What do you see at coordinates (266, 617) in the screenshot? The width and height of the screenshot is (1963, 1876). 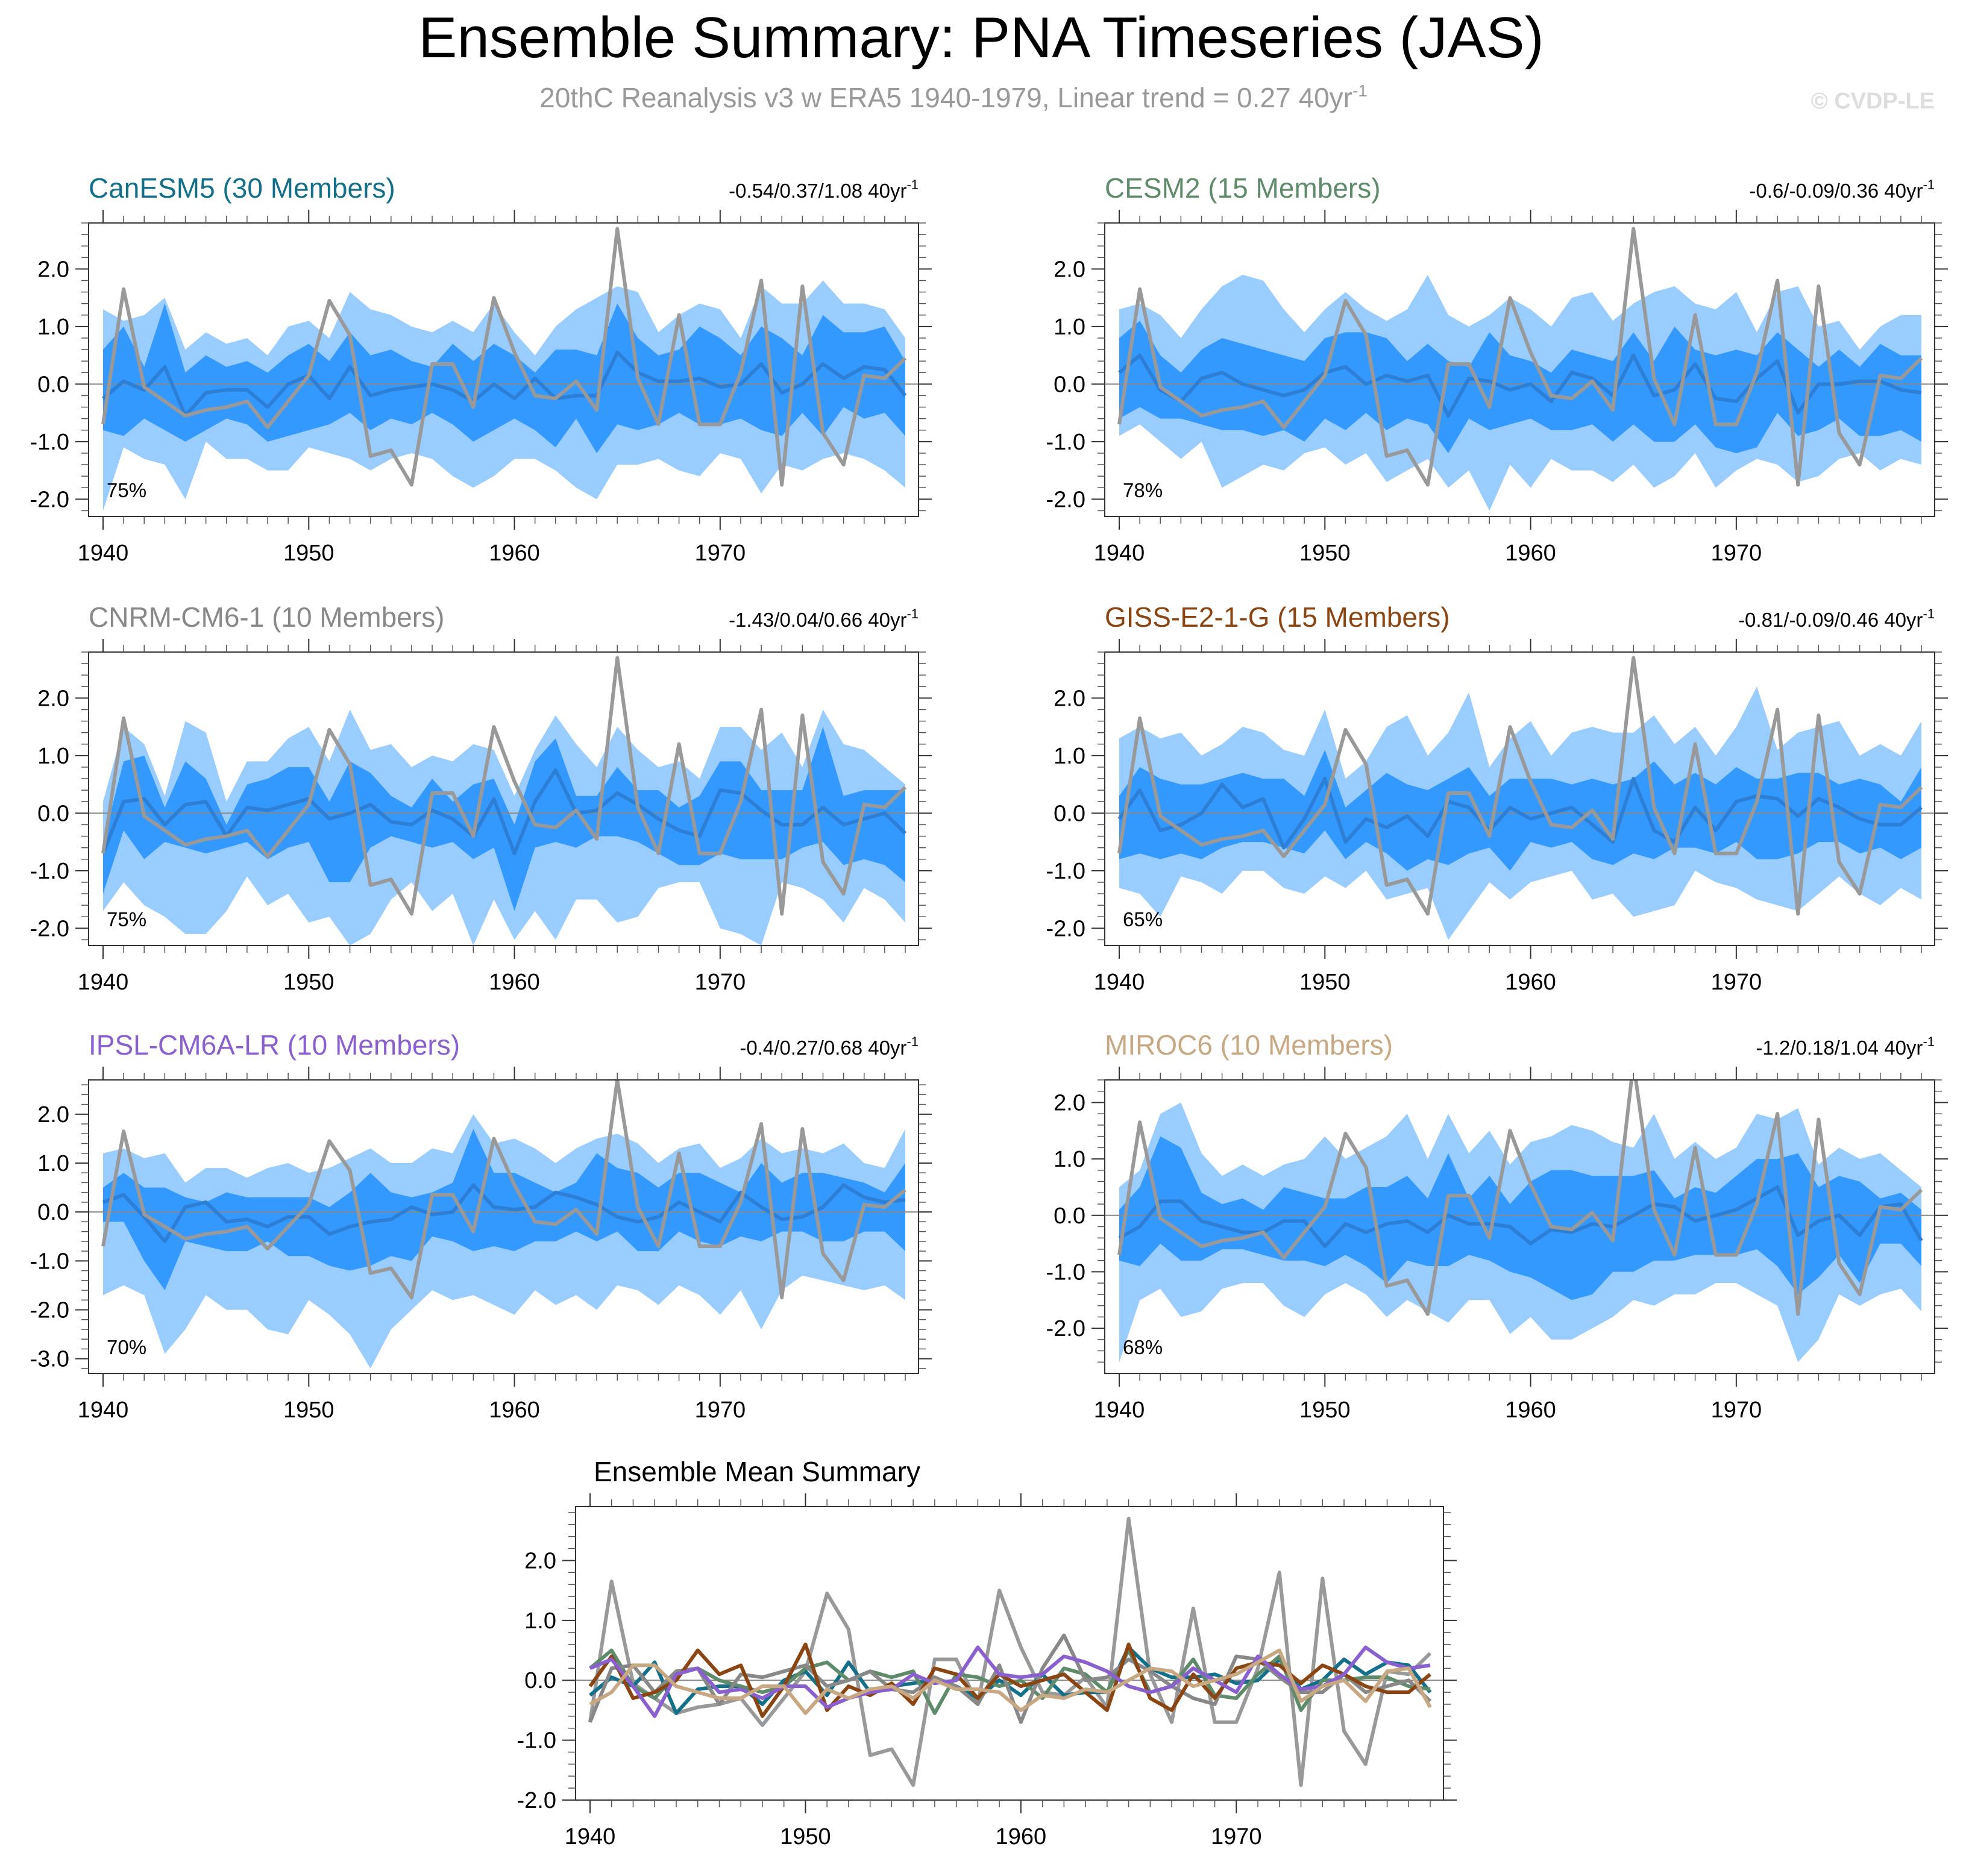 I see `panel-title: CNRM-CM6-1 (10 Members)` at bounding box center [266, 617].